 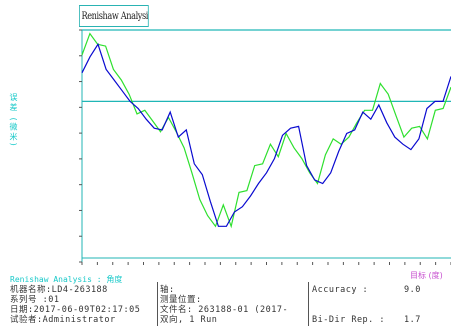 What do you see at coordinates (426, 275) in the screenshot?
I see `x-axis-label: 目标 (度)` at bounding box center [426, 275].